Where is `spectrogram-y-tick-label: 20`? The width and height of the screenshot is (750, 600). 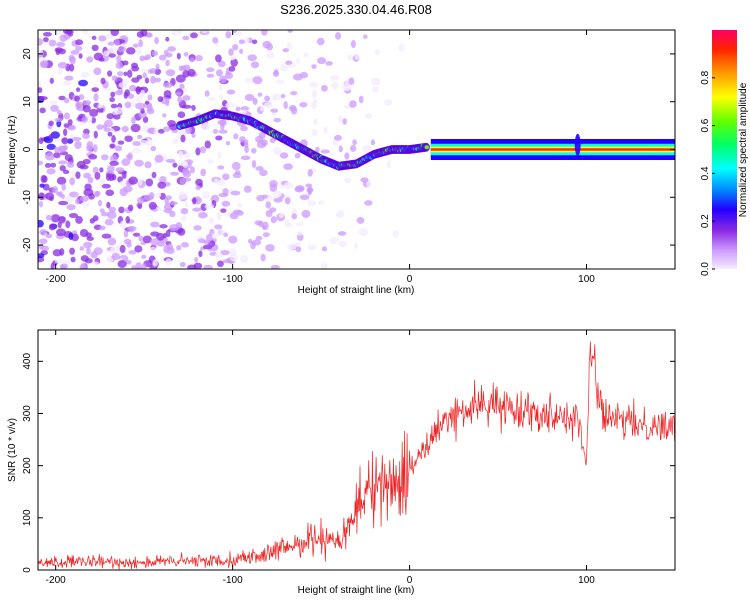 spectrogram-y-tick-label: 20 is located at coordinates (27, 54).